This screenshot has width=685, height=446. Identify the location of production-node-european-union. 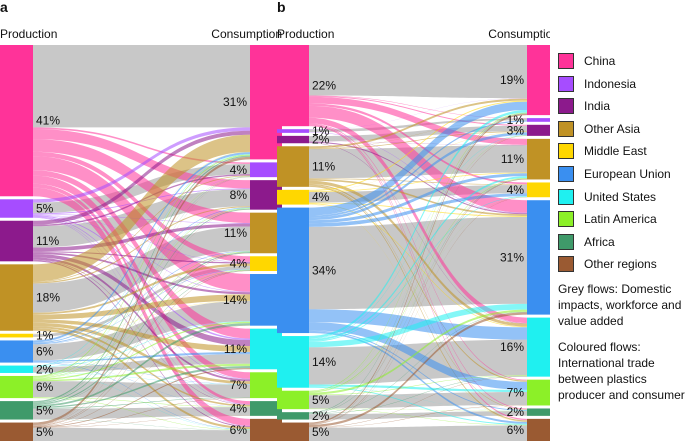
(293, 270).